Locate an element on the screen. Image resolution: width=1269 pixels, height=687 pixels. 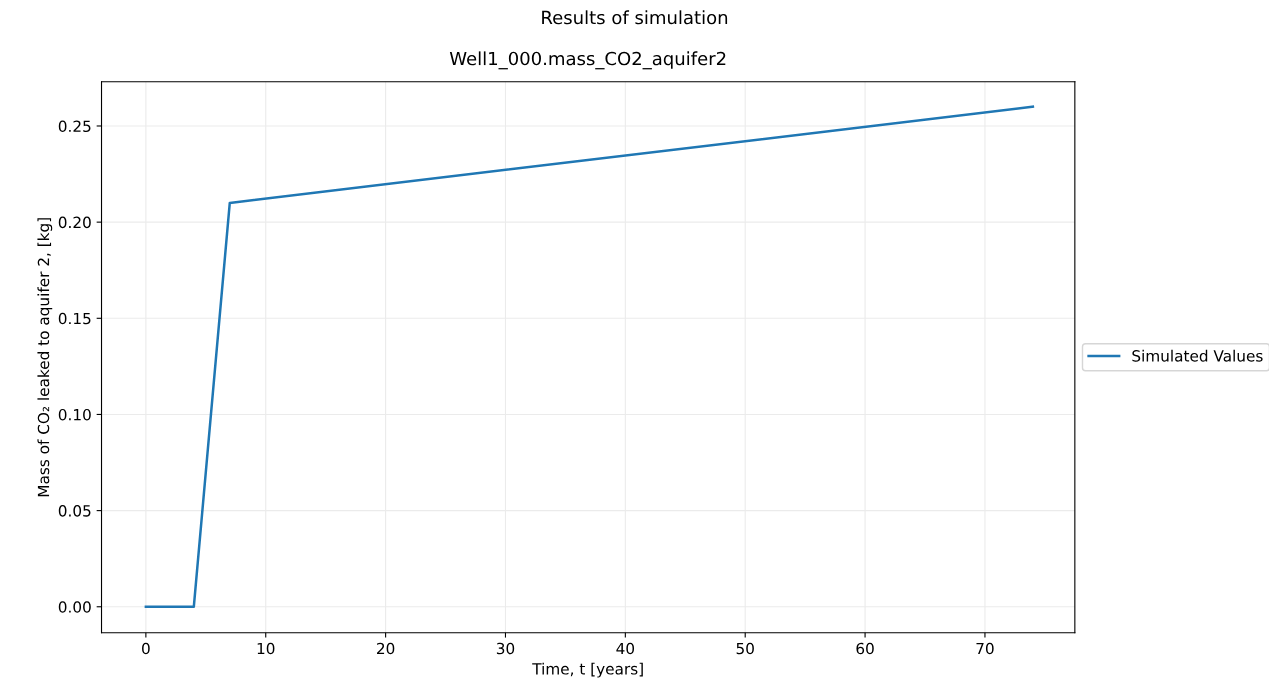
y-tick-label: 0.10 is located at coordinates (74, 414).